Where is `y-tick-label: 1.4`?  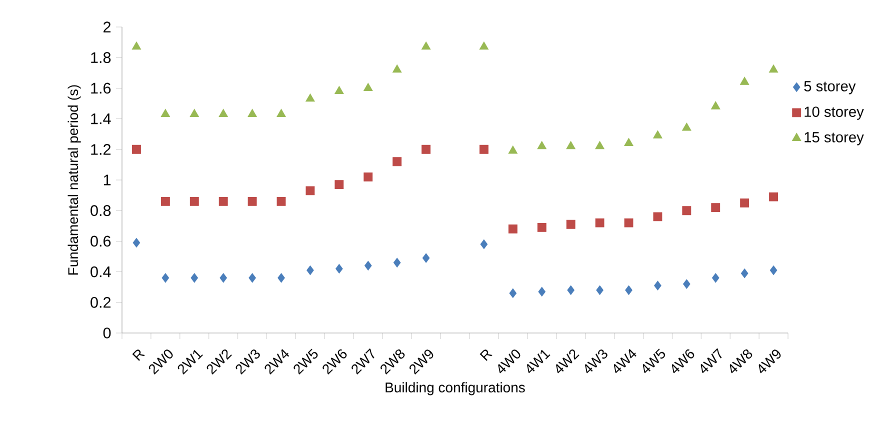 y-tick-label: 1.4 is located at coordinates (101, 119).